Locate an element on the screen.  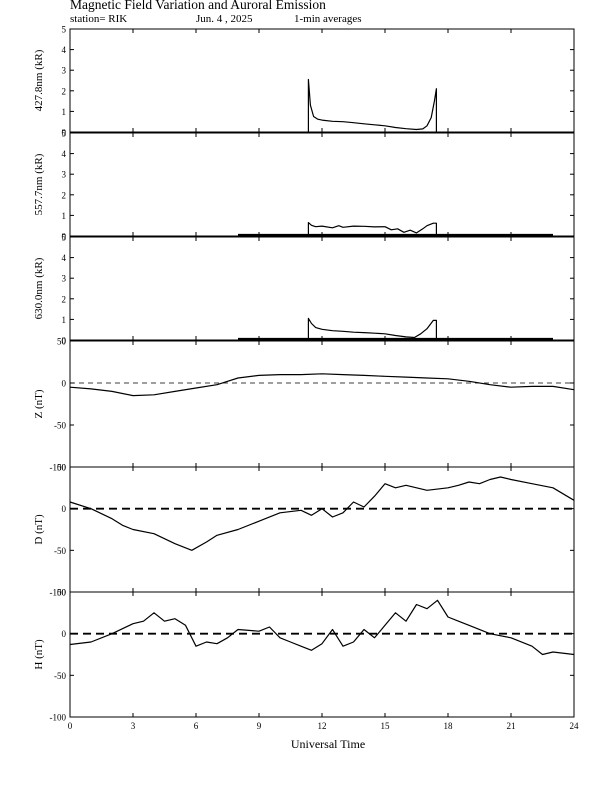
y-tick-label-427: 2 is located at coordinates (64, 91).